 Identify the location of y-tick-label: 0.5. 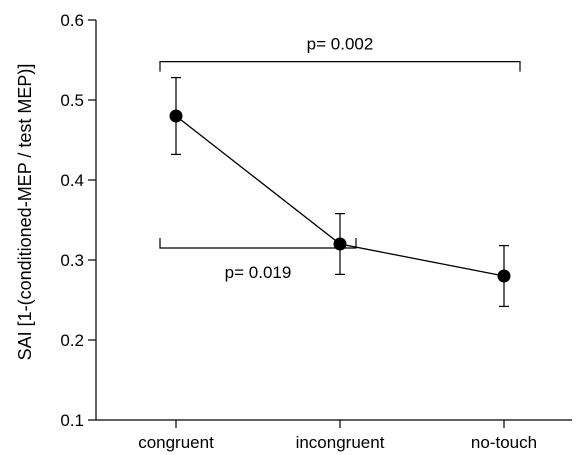
(72, 100).